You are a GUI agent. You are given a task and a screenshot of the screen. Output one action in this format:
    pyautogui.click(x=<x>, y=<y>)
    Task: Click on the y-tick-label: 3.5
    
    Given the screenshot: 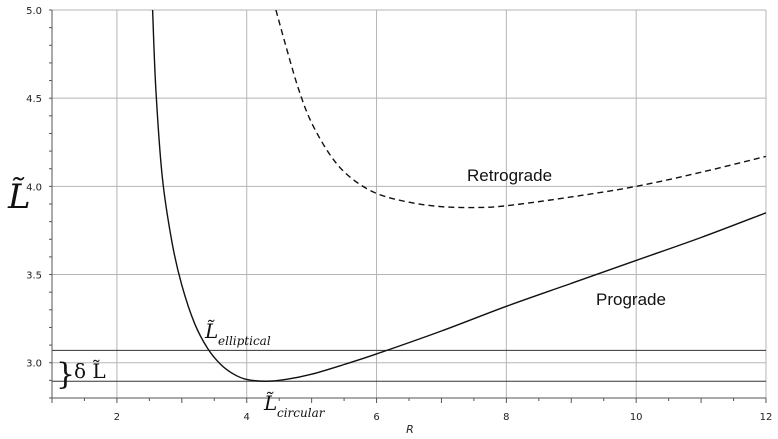 What is the action you would take?
    pyautogui.click(x=34, y=276)
    